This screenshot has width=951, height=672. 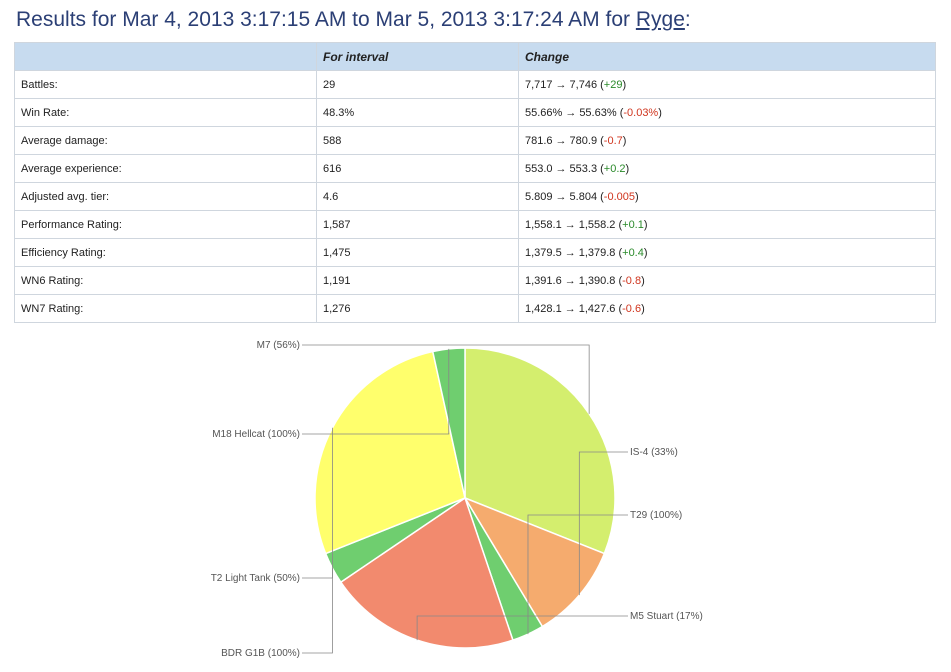 I want to click on change-from: 7,717, so click(x=539, y=84).